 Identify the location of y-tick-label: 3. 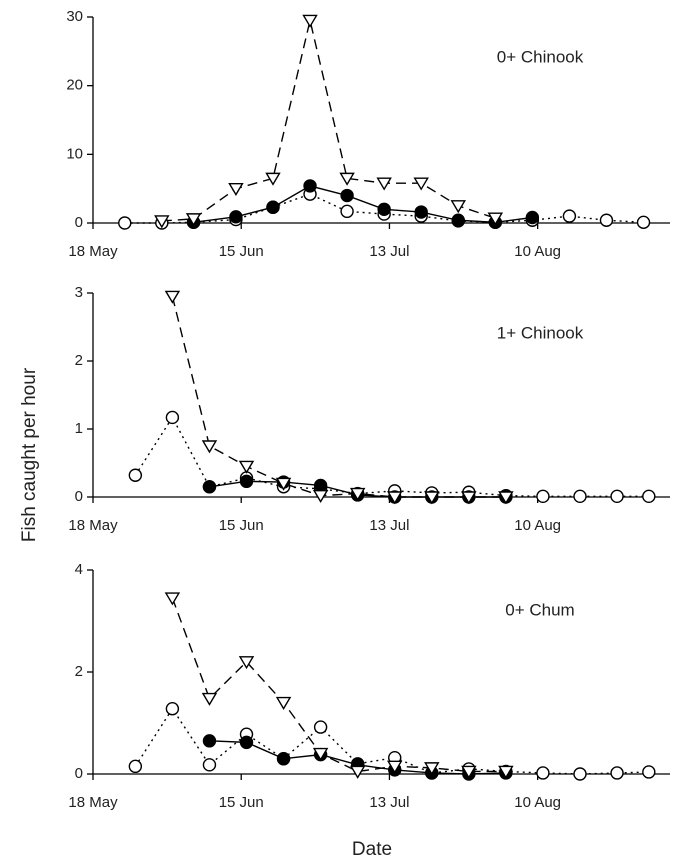
(79, 292).